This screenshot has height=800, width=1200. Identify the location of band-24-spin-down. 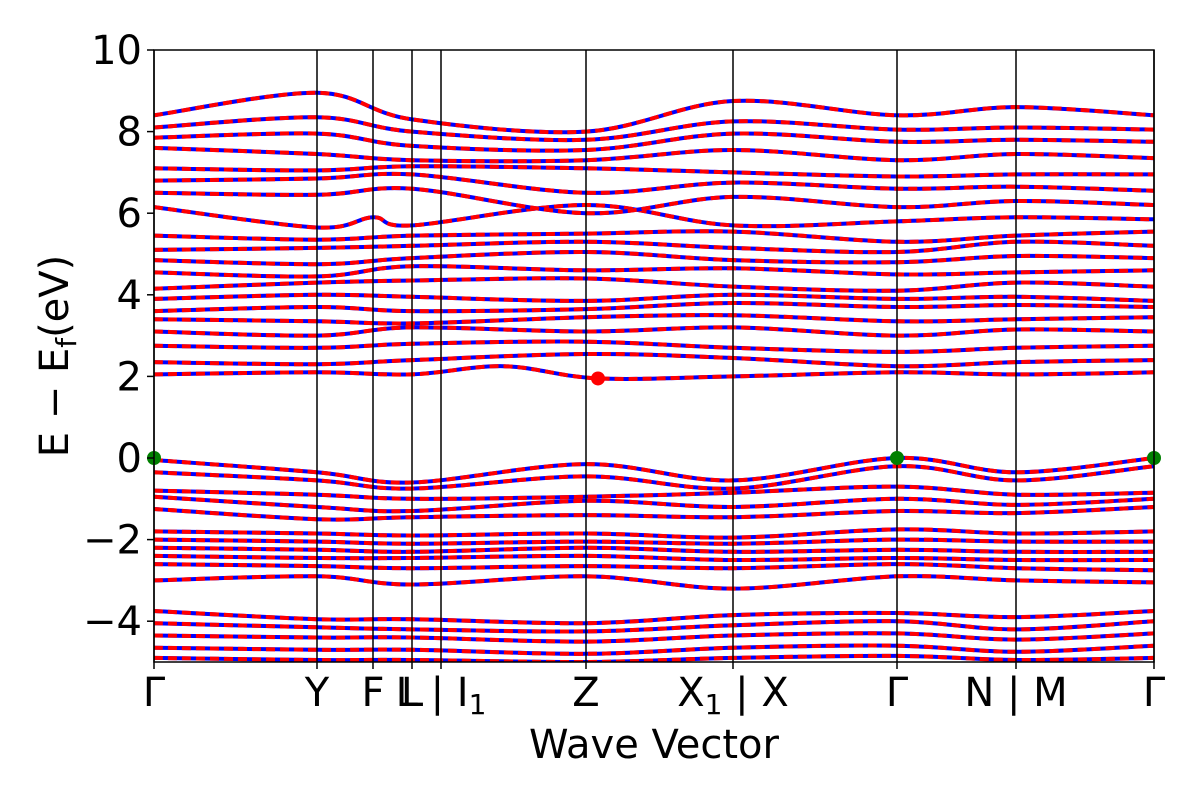
(654, 271).